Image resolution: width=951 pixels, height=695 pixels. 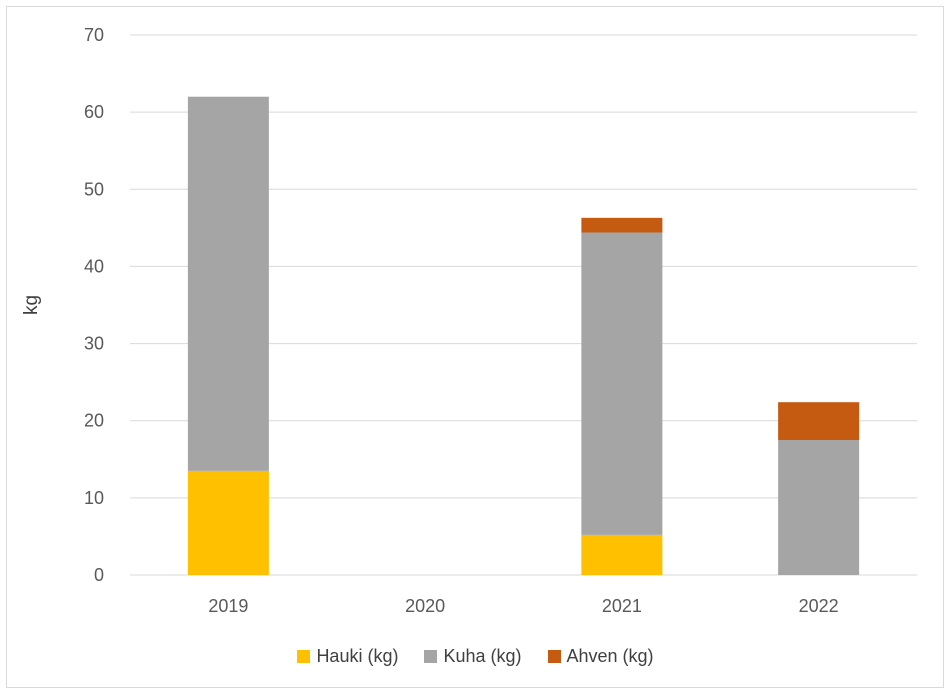 I want to click on bar-ahven-2022, so click(x=819, y=421).